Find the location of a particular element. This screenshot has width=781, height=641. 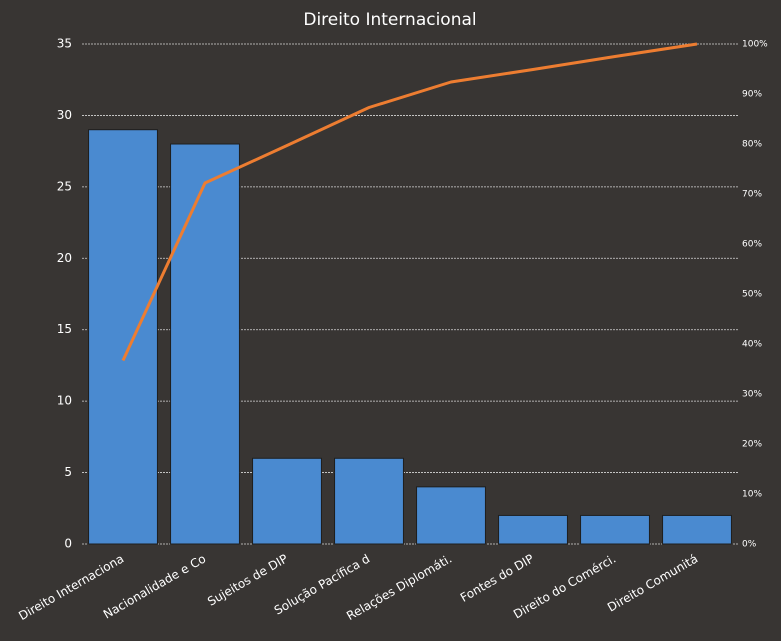

x-tick-label: Sujeitos de DIP is located at coordinates (247, 580).